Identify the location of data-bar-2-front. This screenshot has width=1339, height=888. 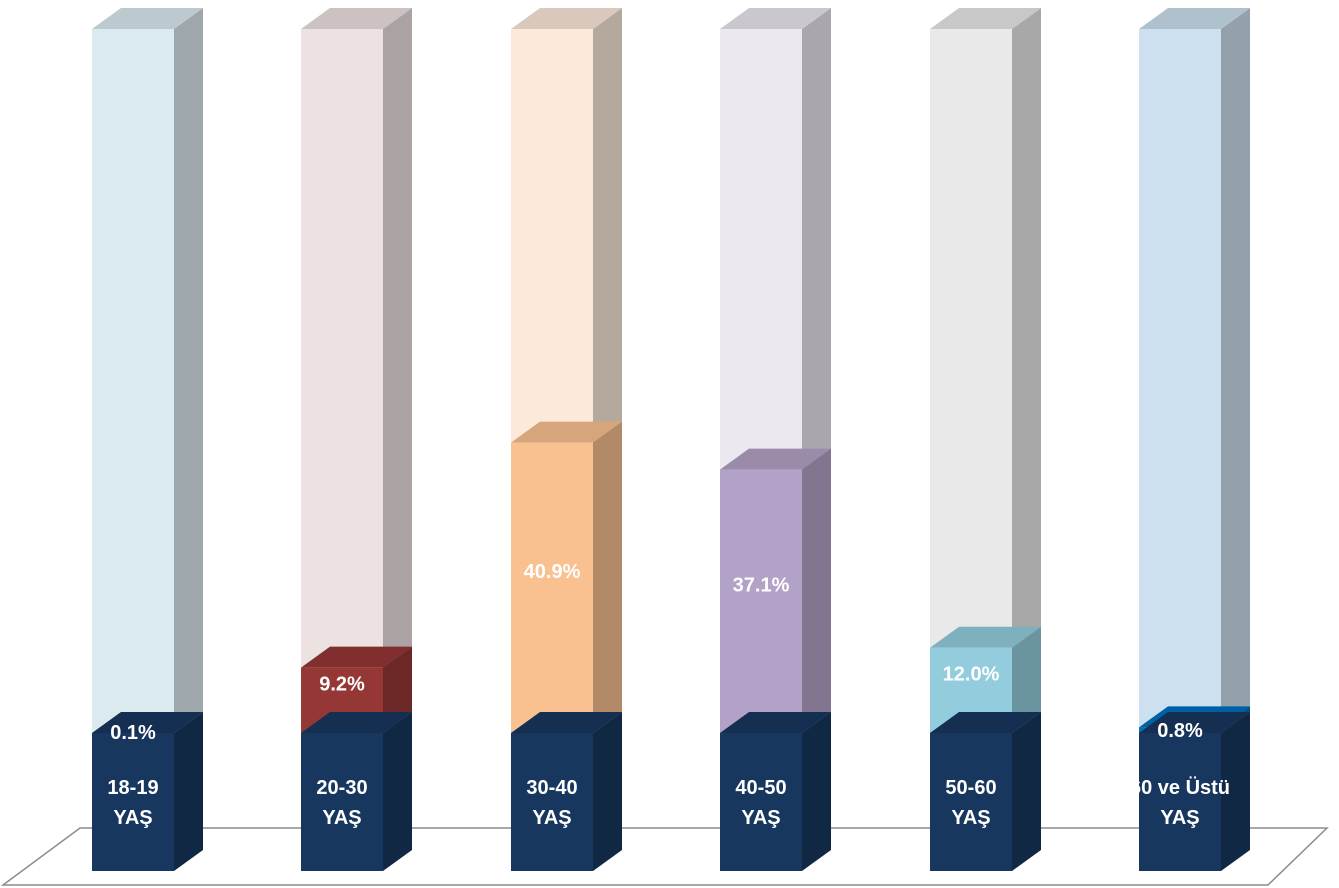
(552, 587).